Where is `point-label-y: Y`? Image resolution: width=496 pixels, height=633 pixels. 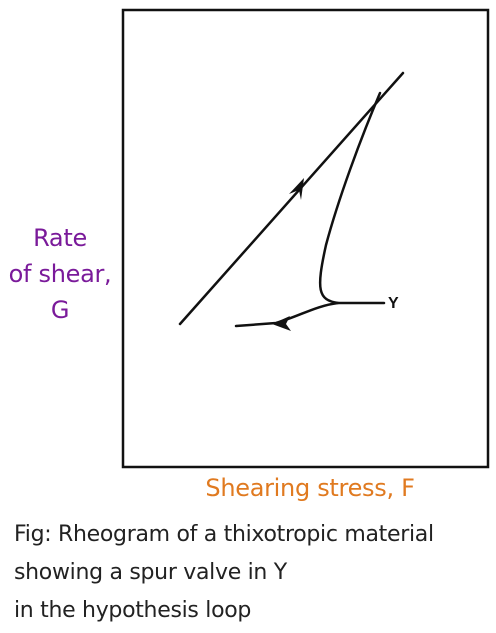
point-label-y: Y is located at coordinates (393, 303).